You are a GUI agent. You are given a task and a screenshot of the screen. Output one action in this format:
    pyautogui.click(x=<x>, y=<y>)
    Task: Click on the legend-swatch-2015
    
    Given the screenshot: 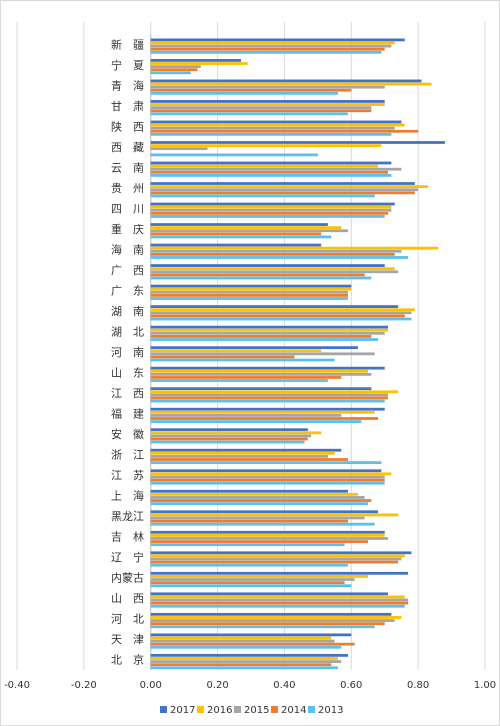 What is the action you would take?
    pyautogui.click(x=237, y=709)
    